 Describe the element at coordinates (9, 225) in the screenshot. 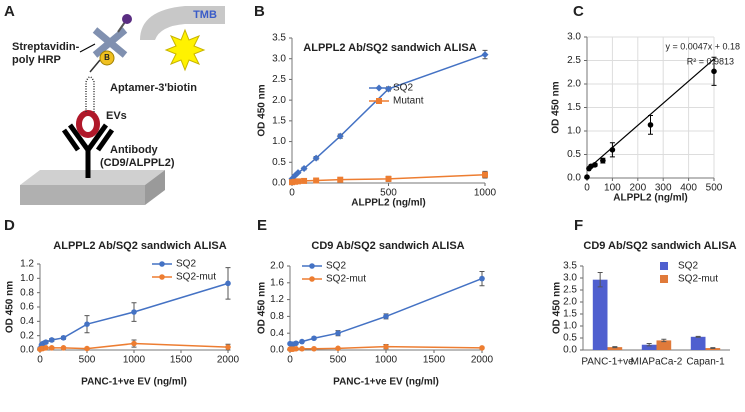

I see `panel-label: D` at that location.